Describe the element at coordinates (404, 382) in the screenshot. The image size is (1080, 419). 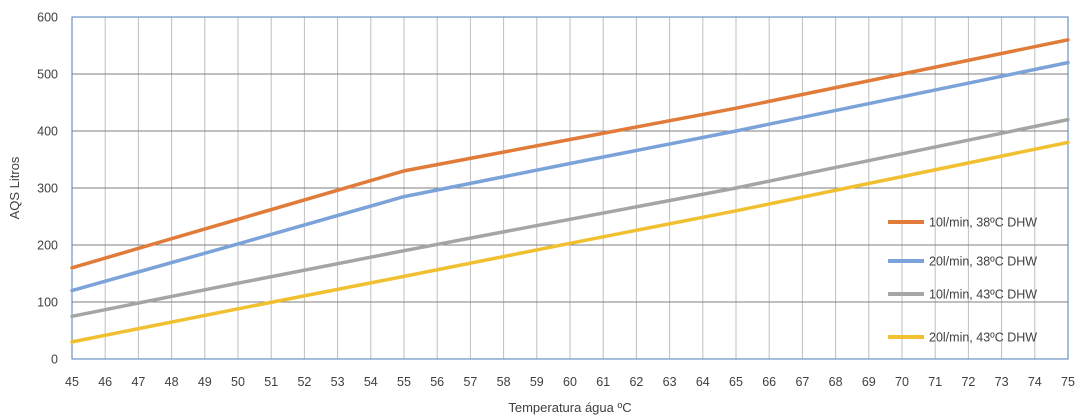
I see `x-tick-label: 55` at that location.